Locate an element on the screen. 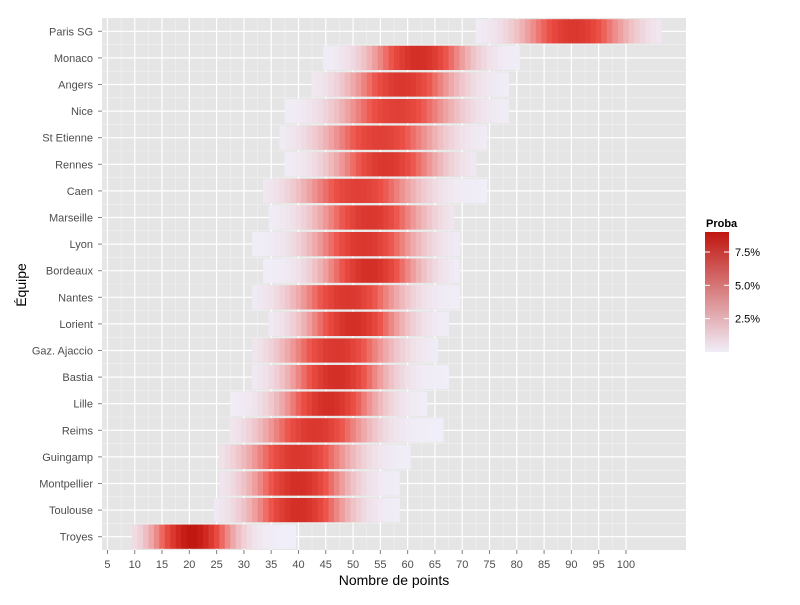  x-tick-label: 20 is located at coordinates (189, 565).